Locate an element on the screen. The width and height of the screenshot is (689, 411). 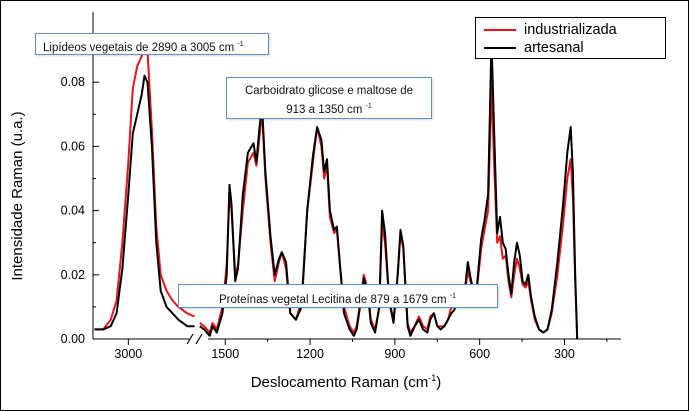
x-axis-label-main: Deslocamento Raman (cm is located at coordinates (340, 382).